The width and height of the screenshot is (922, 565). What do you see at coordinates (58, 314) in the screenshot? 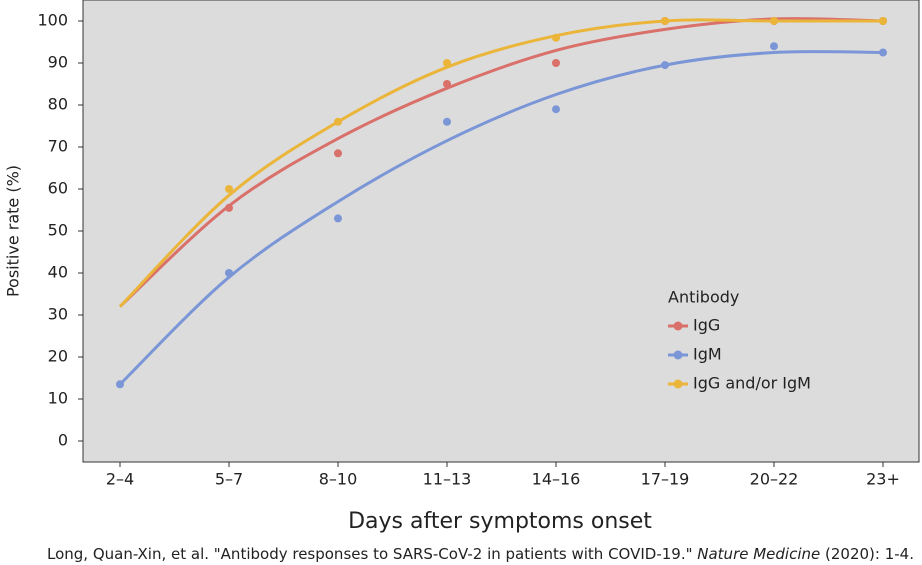
I see `y-tick-label: 30` at bounding box center [58, 314].